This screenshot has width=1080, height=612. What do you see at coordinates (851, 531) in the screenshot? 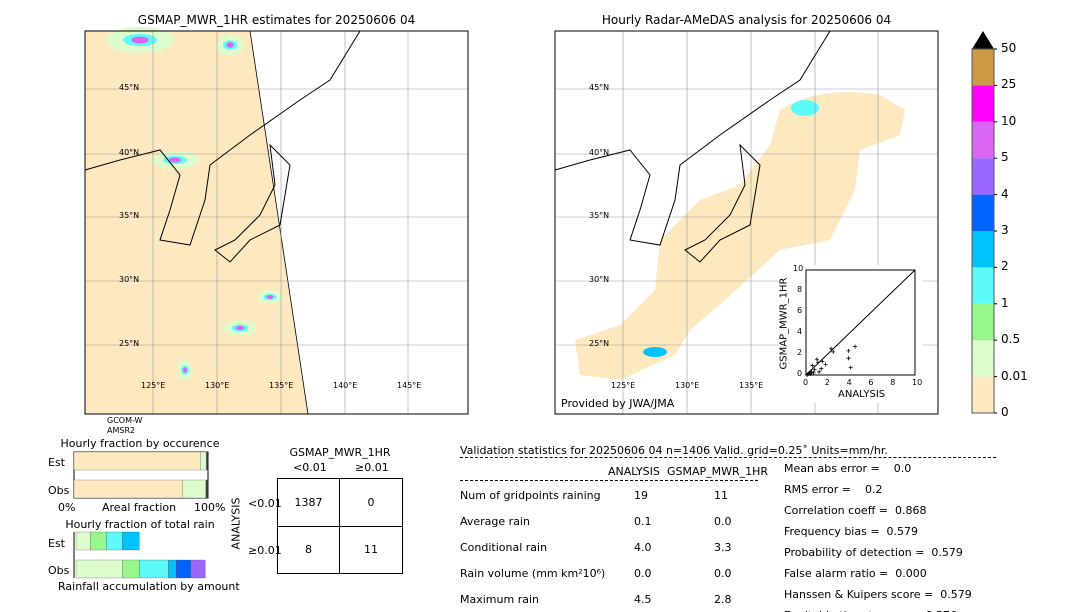
I see `score-line: Frequency bias = 0.579` at bounding box center [851, 531].